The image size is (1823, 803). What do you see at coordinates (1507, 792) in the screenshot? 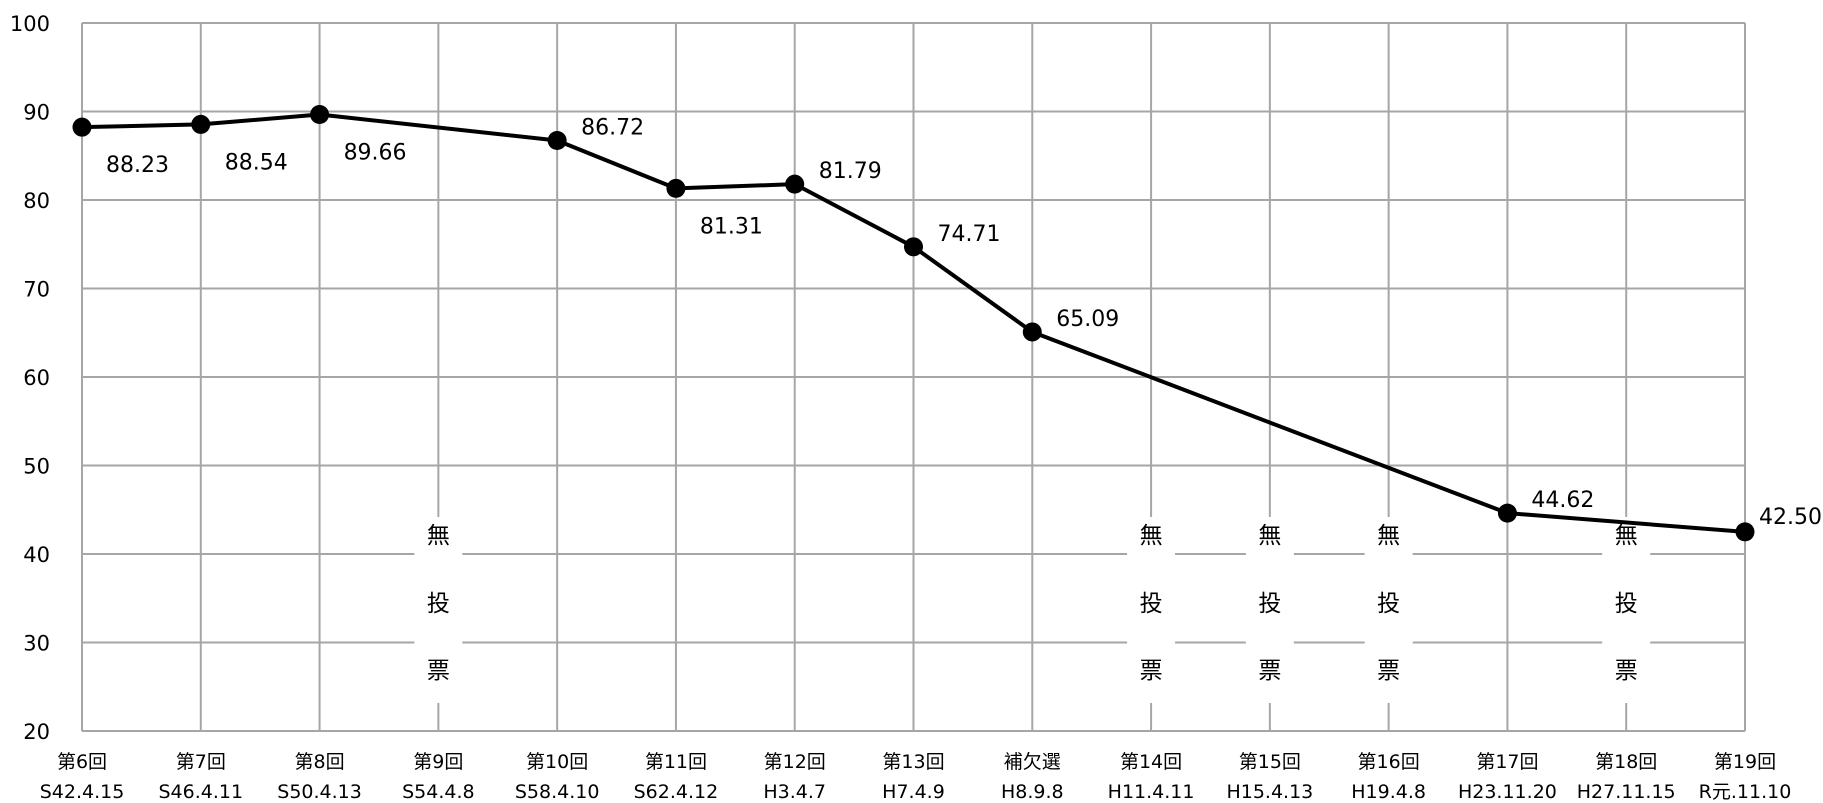
I see `x-tick-sublabel: H23.11.20` at bounding box center [1507, 792].